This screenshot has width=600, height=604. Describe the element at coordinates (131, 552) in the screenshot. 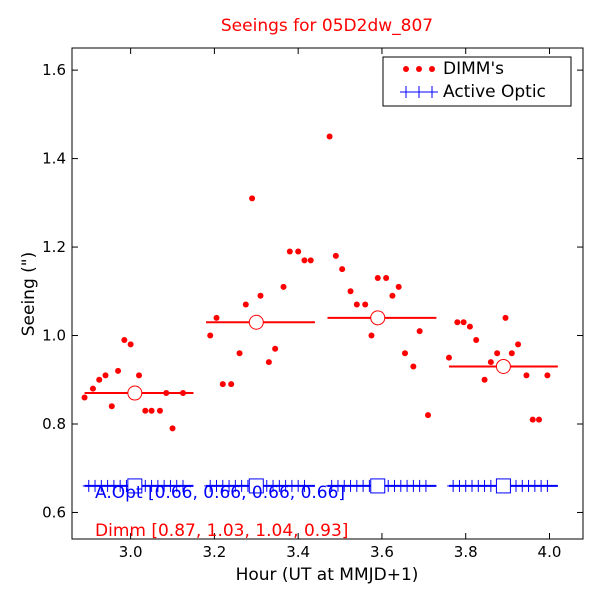

I see `x-tick-label: 3.0` at that location.